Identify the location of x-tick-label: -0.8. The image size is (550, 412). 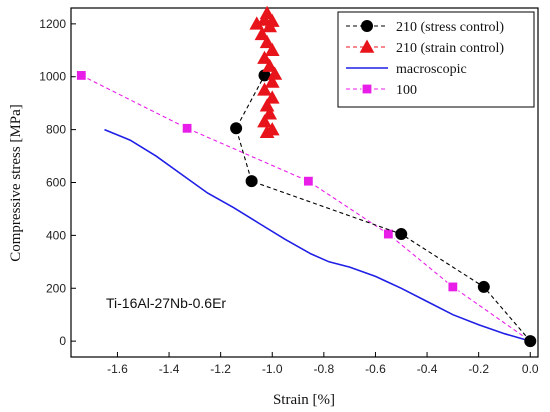
(324, 369).